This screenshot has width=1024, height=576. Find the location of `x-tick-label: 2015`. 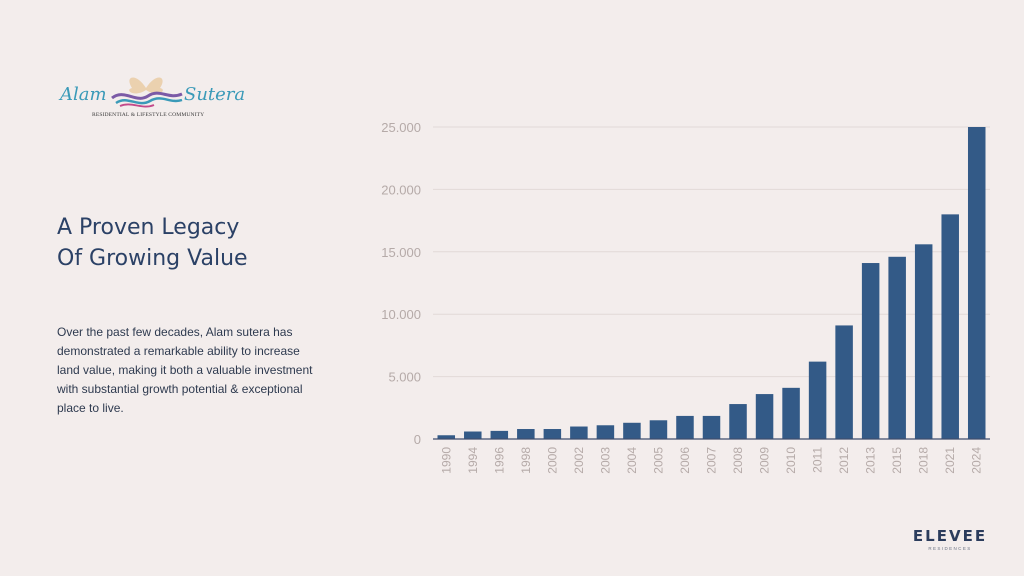

x-tick-label: 2015 is located at coordinates (897, 460).